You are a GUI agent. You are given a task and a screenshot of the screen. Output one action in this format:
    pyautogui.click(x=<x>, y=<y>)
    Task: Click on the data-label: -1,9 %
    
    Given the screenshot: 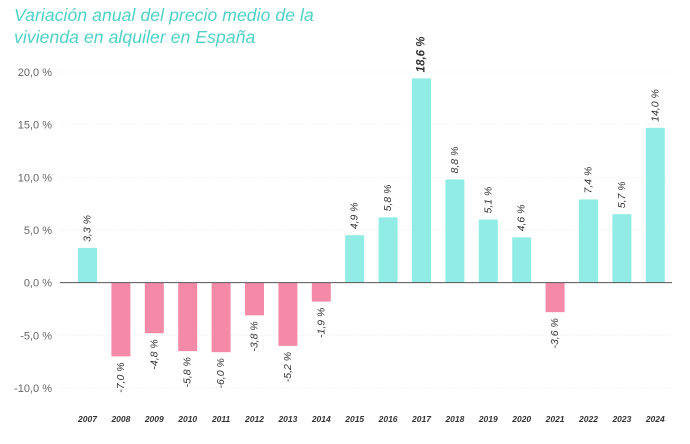 What is the action you would take?
    pyautogui.click(x=321, y=323)
    